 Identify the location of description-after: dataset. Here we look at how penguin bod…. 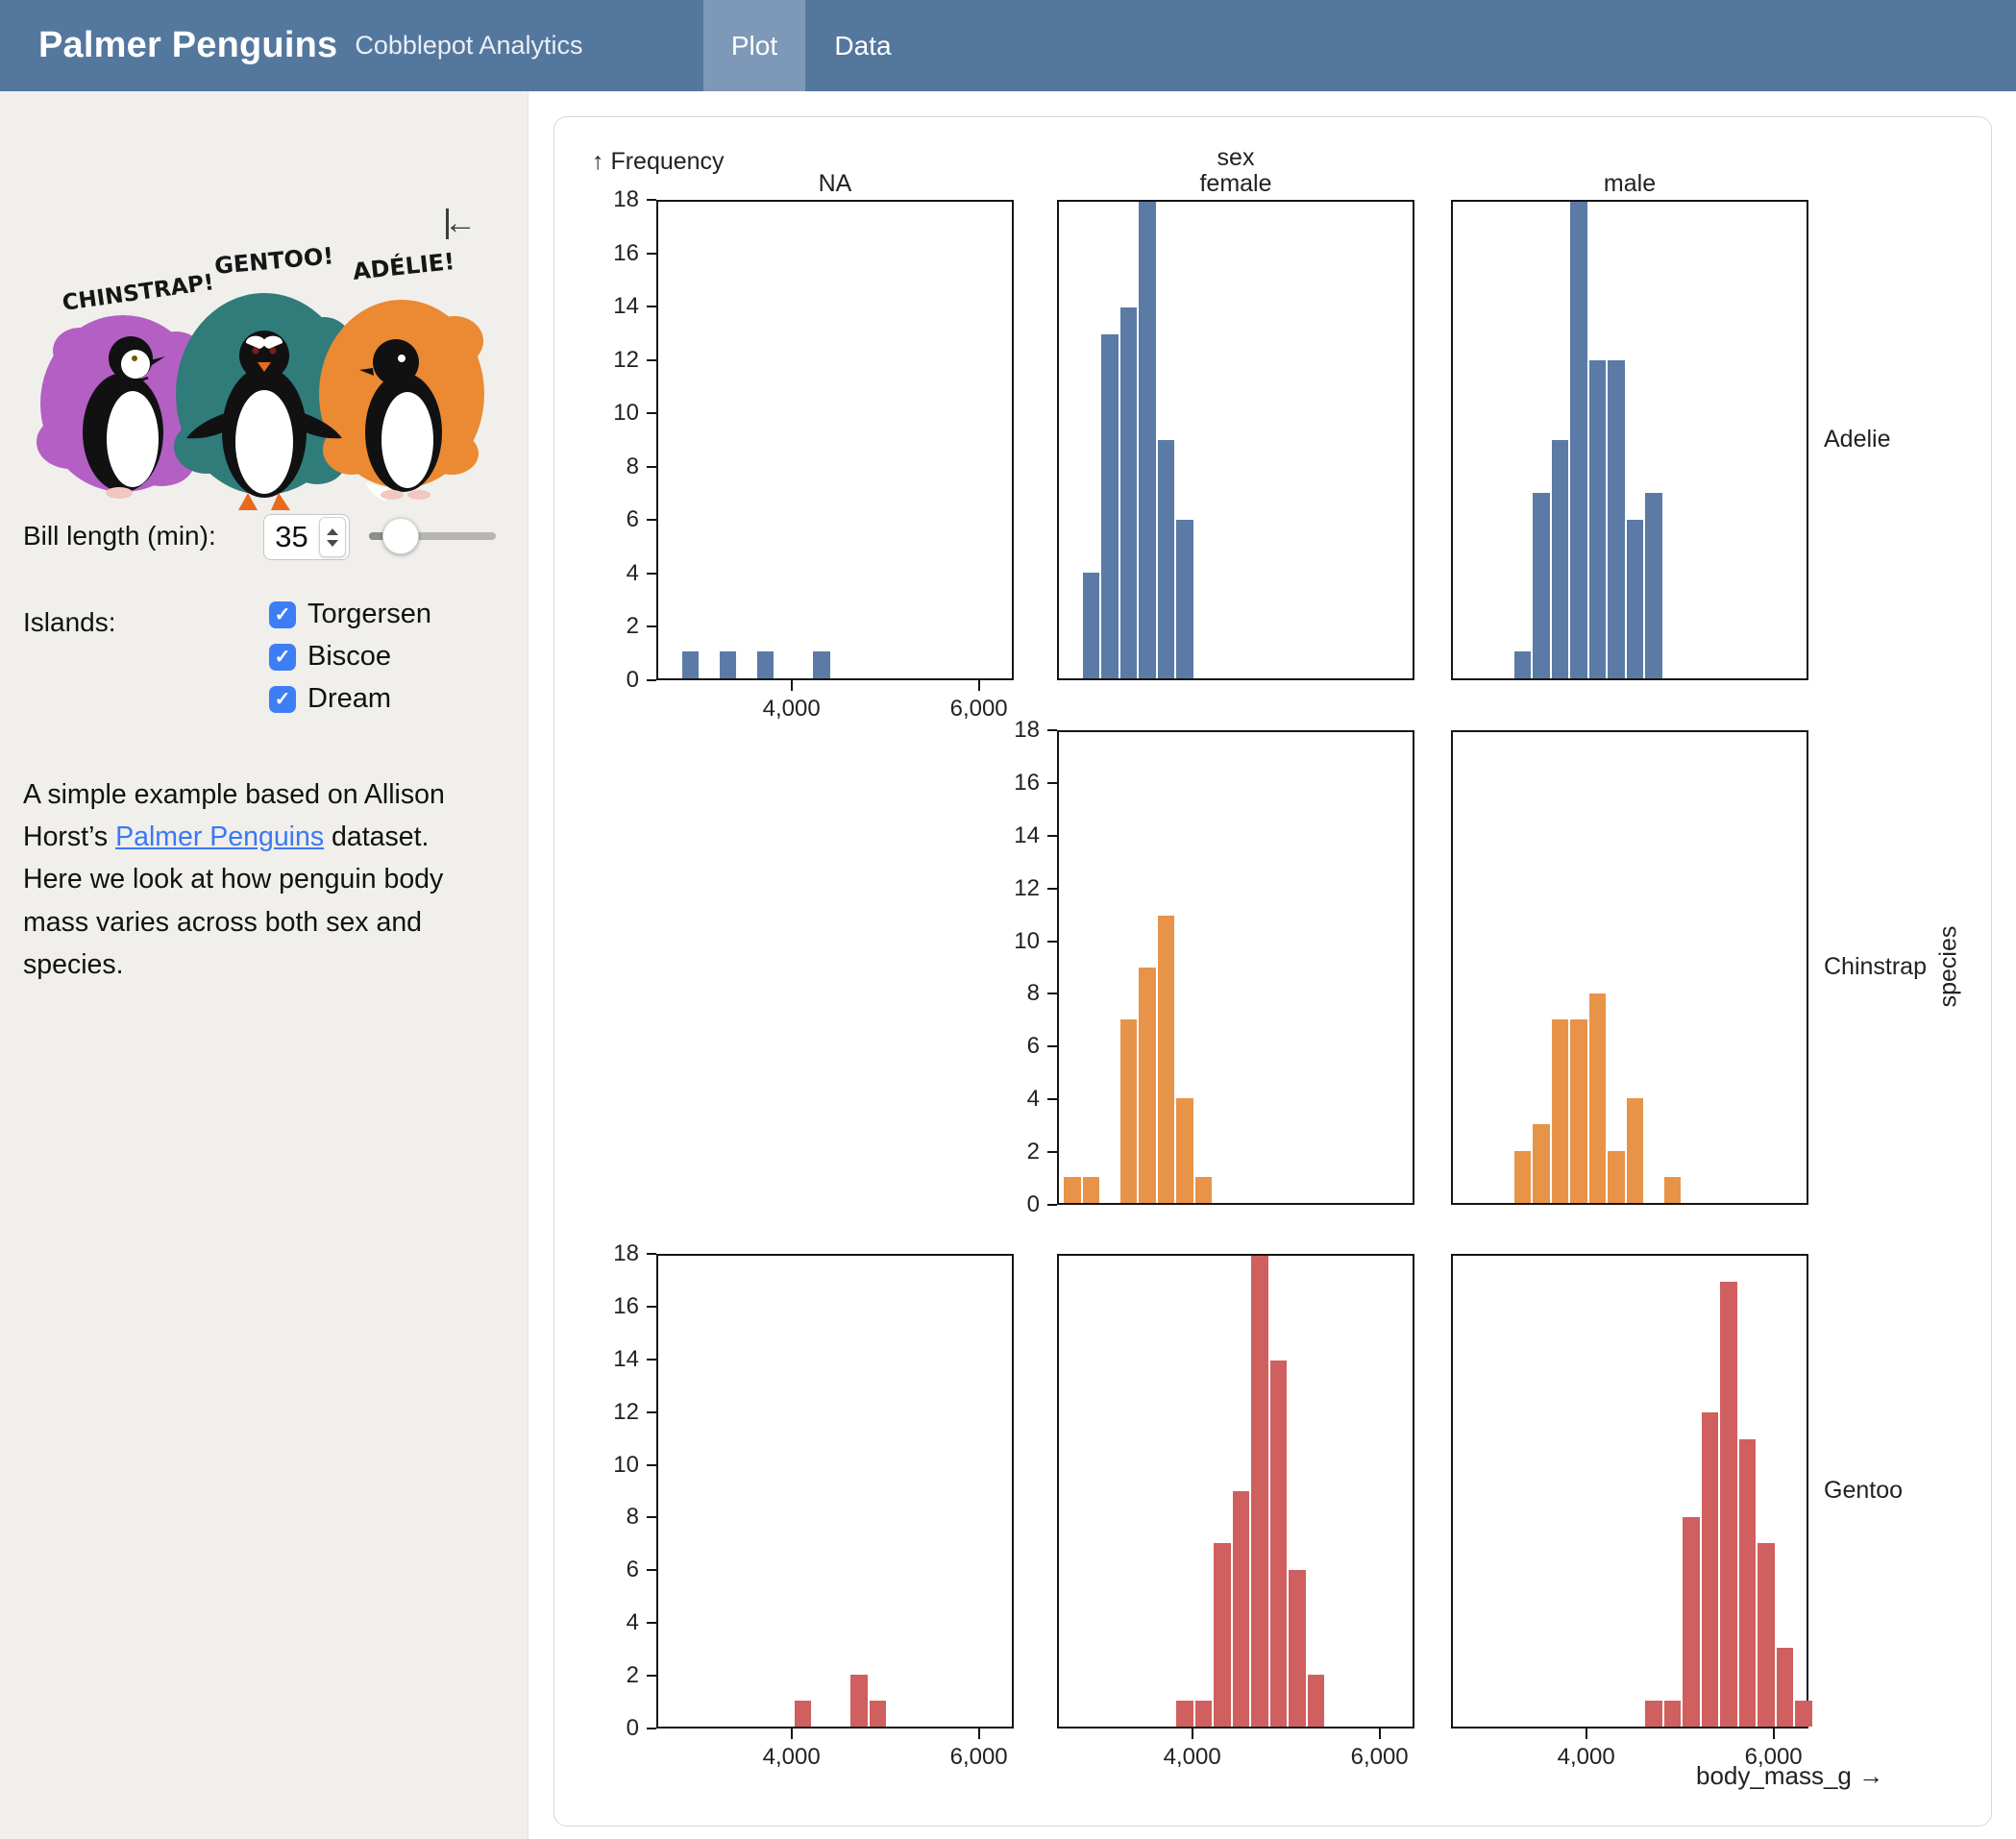
(233, 901).